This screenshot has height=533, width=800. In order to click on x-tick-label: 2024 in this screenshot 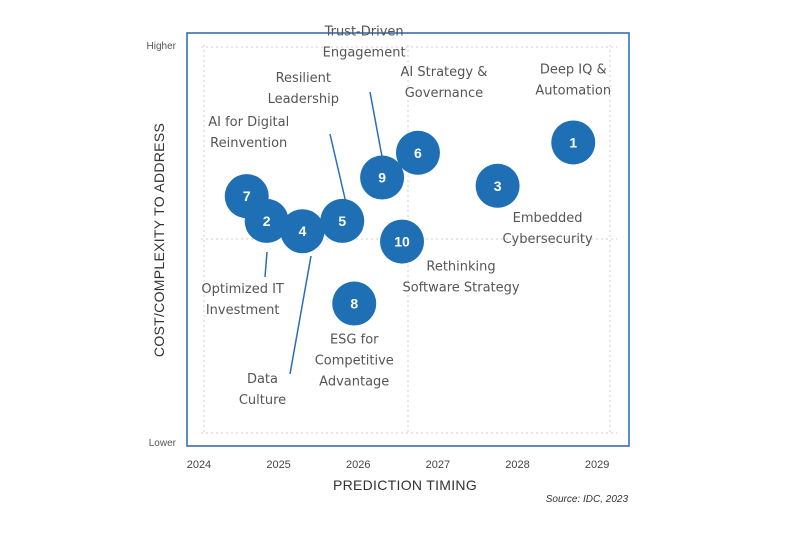, I will do `click(199, 465)`.